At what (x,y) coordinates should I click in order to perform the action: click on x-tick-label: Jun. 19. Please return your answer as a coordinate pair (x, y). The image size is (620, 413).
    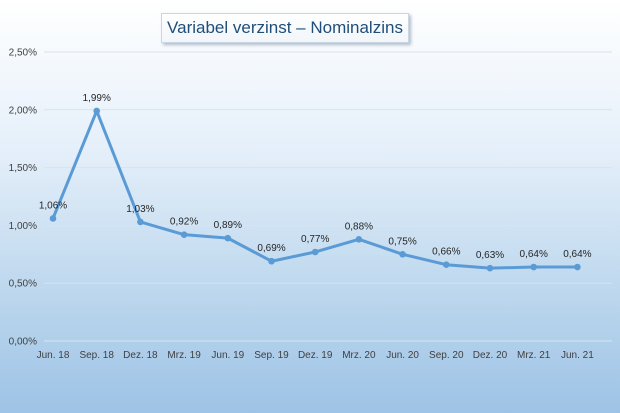
    Looking at the image, I should click on (227, 355).